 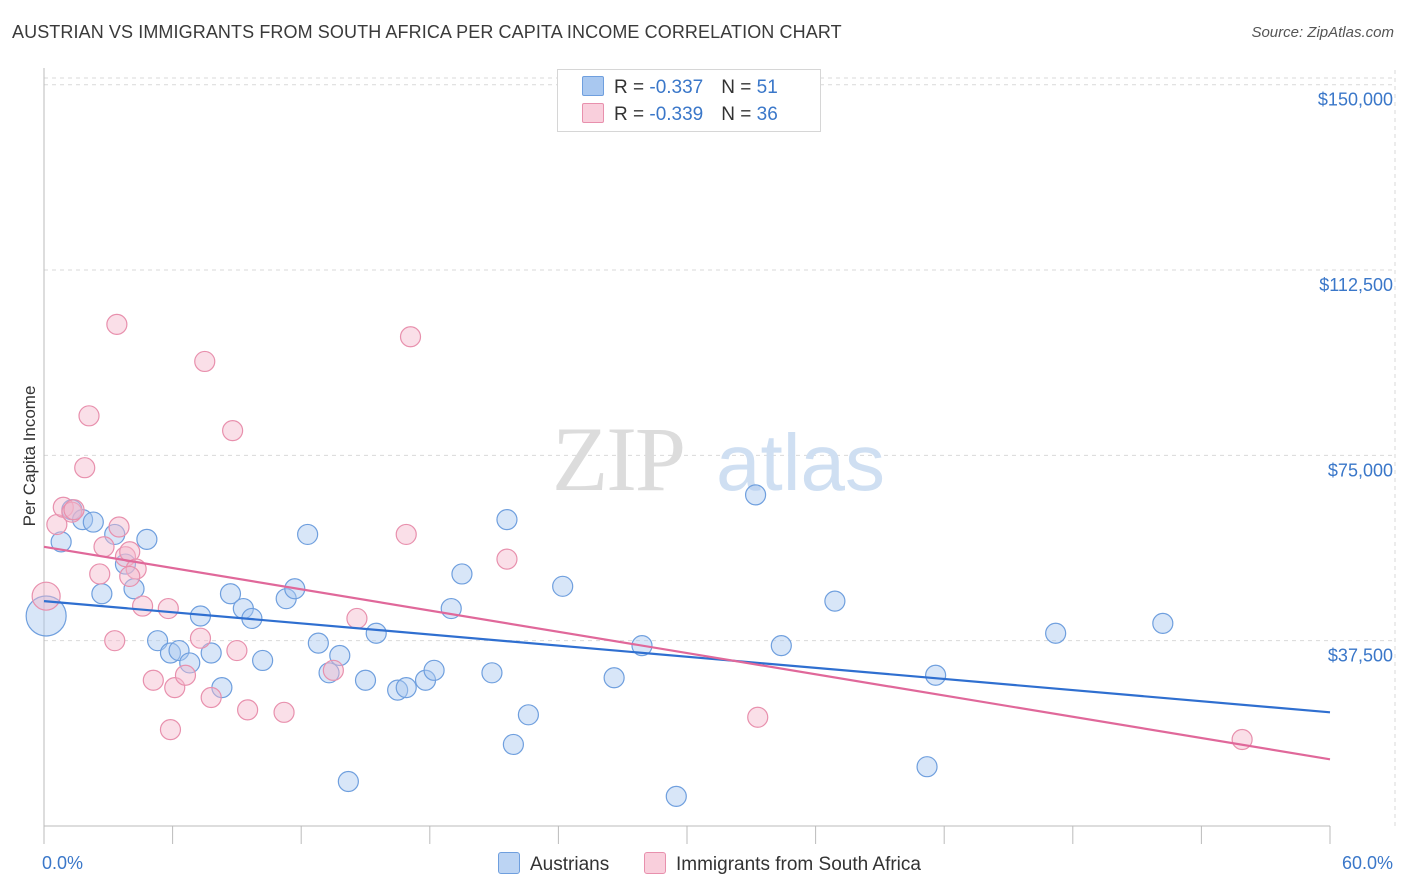 I want to click on y-tick-label: $37,500, so click(x=1360, y=656).